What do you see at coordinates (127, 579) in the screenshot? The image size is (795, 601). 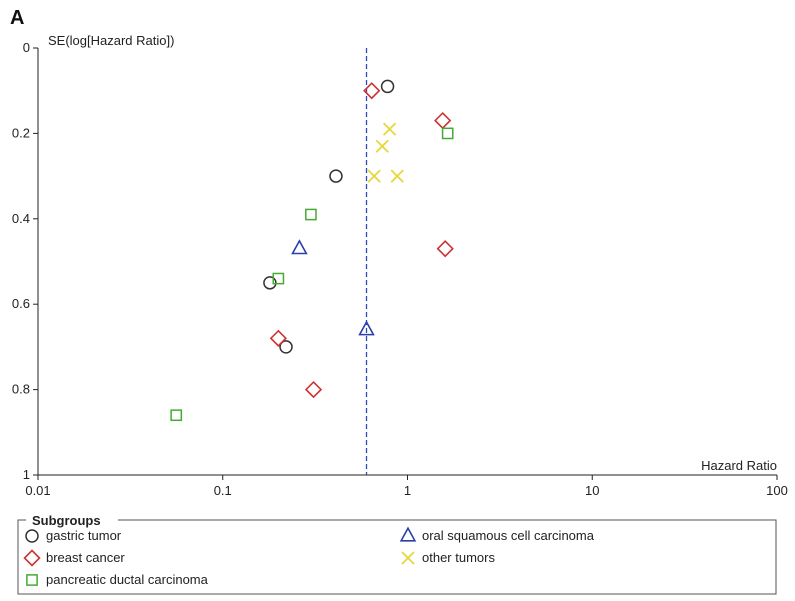 I see `legend-label: pancreatic ductal carcinoma` at bounding box center [127, 579].